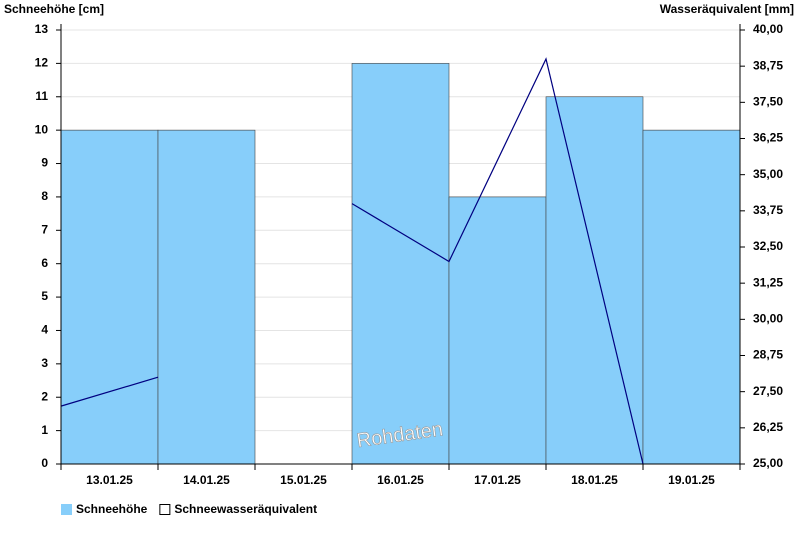 This screenshot has width=800, height=550. I want to click on y-tick-label: 6, so click(44, 263).